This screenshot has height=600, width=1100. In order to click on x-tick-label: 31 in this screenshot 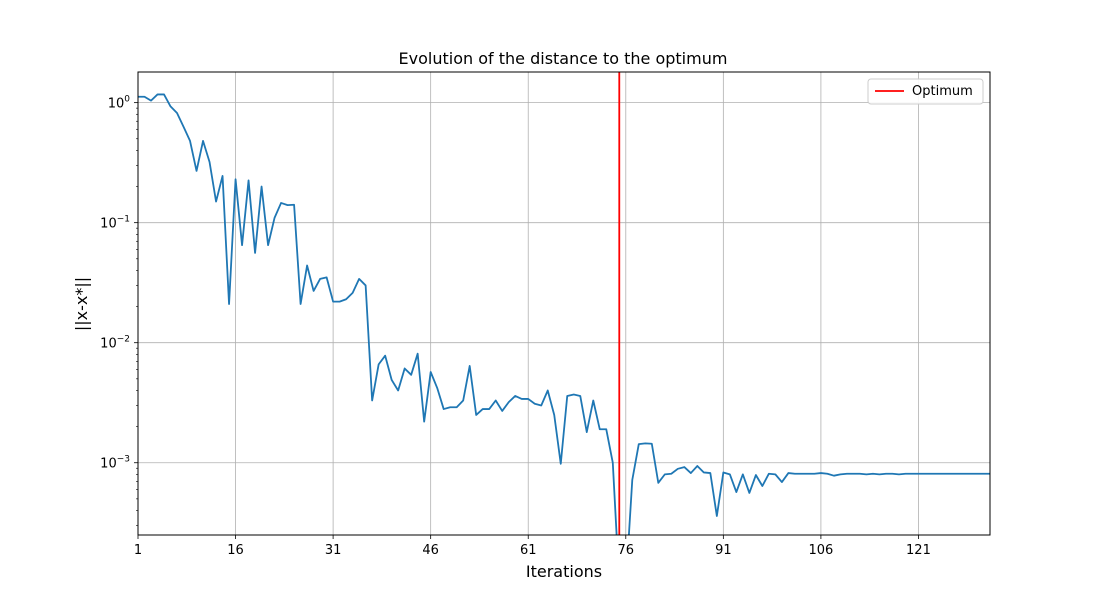, I will do `click(333, 550)`.